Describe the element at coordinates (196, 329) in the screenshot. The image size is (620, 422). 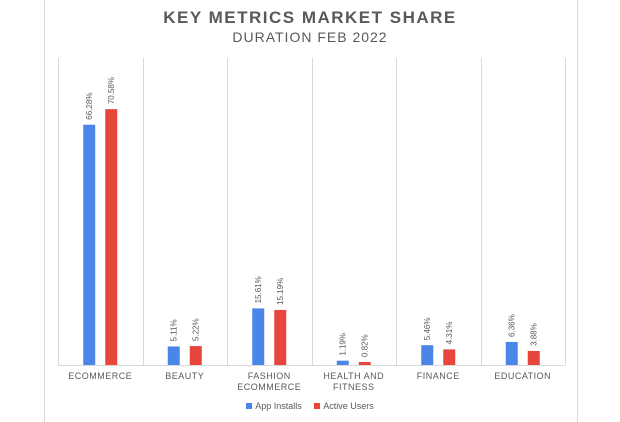
I see `data-label-active-users: 5.22%` at that location.